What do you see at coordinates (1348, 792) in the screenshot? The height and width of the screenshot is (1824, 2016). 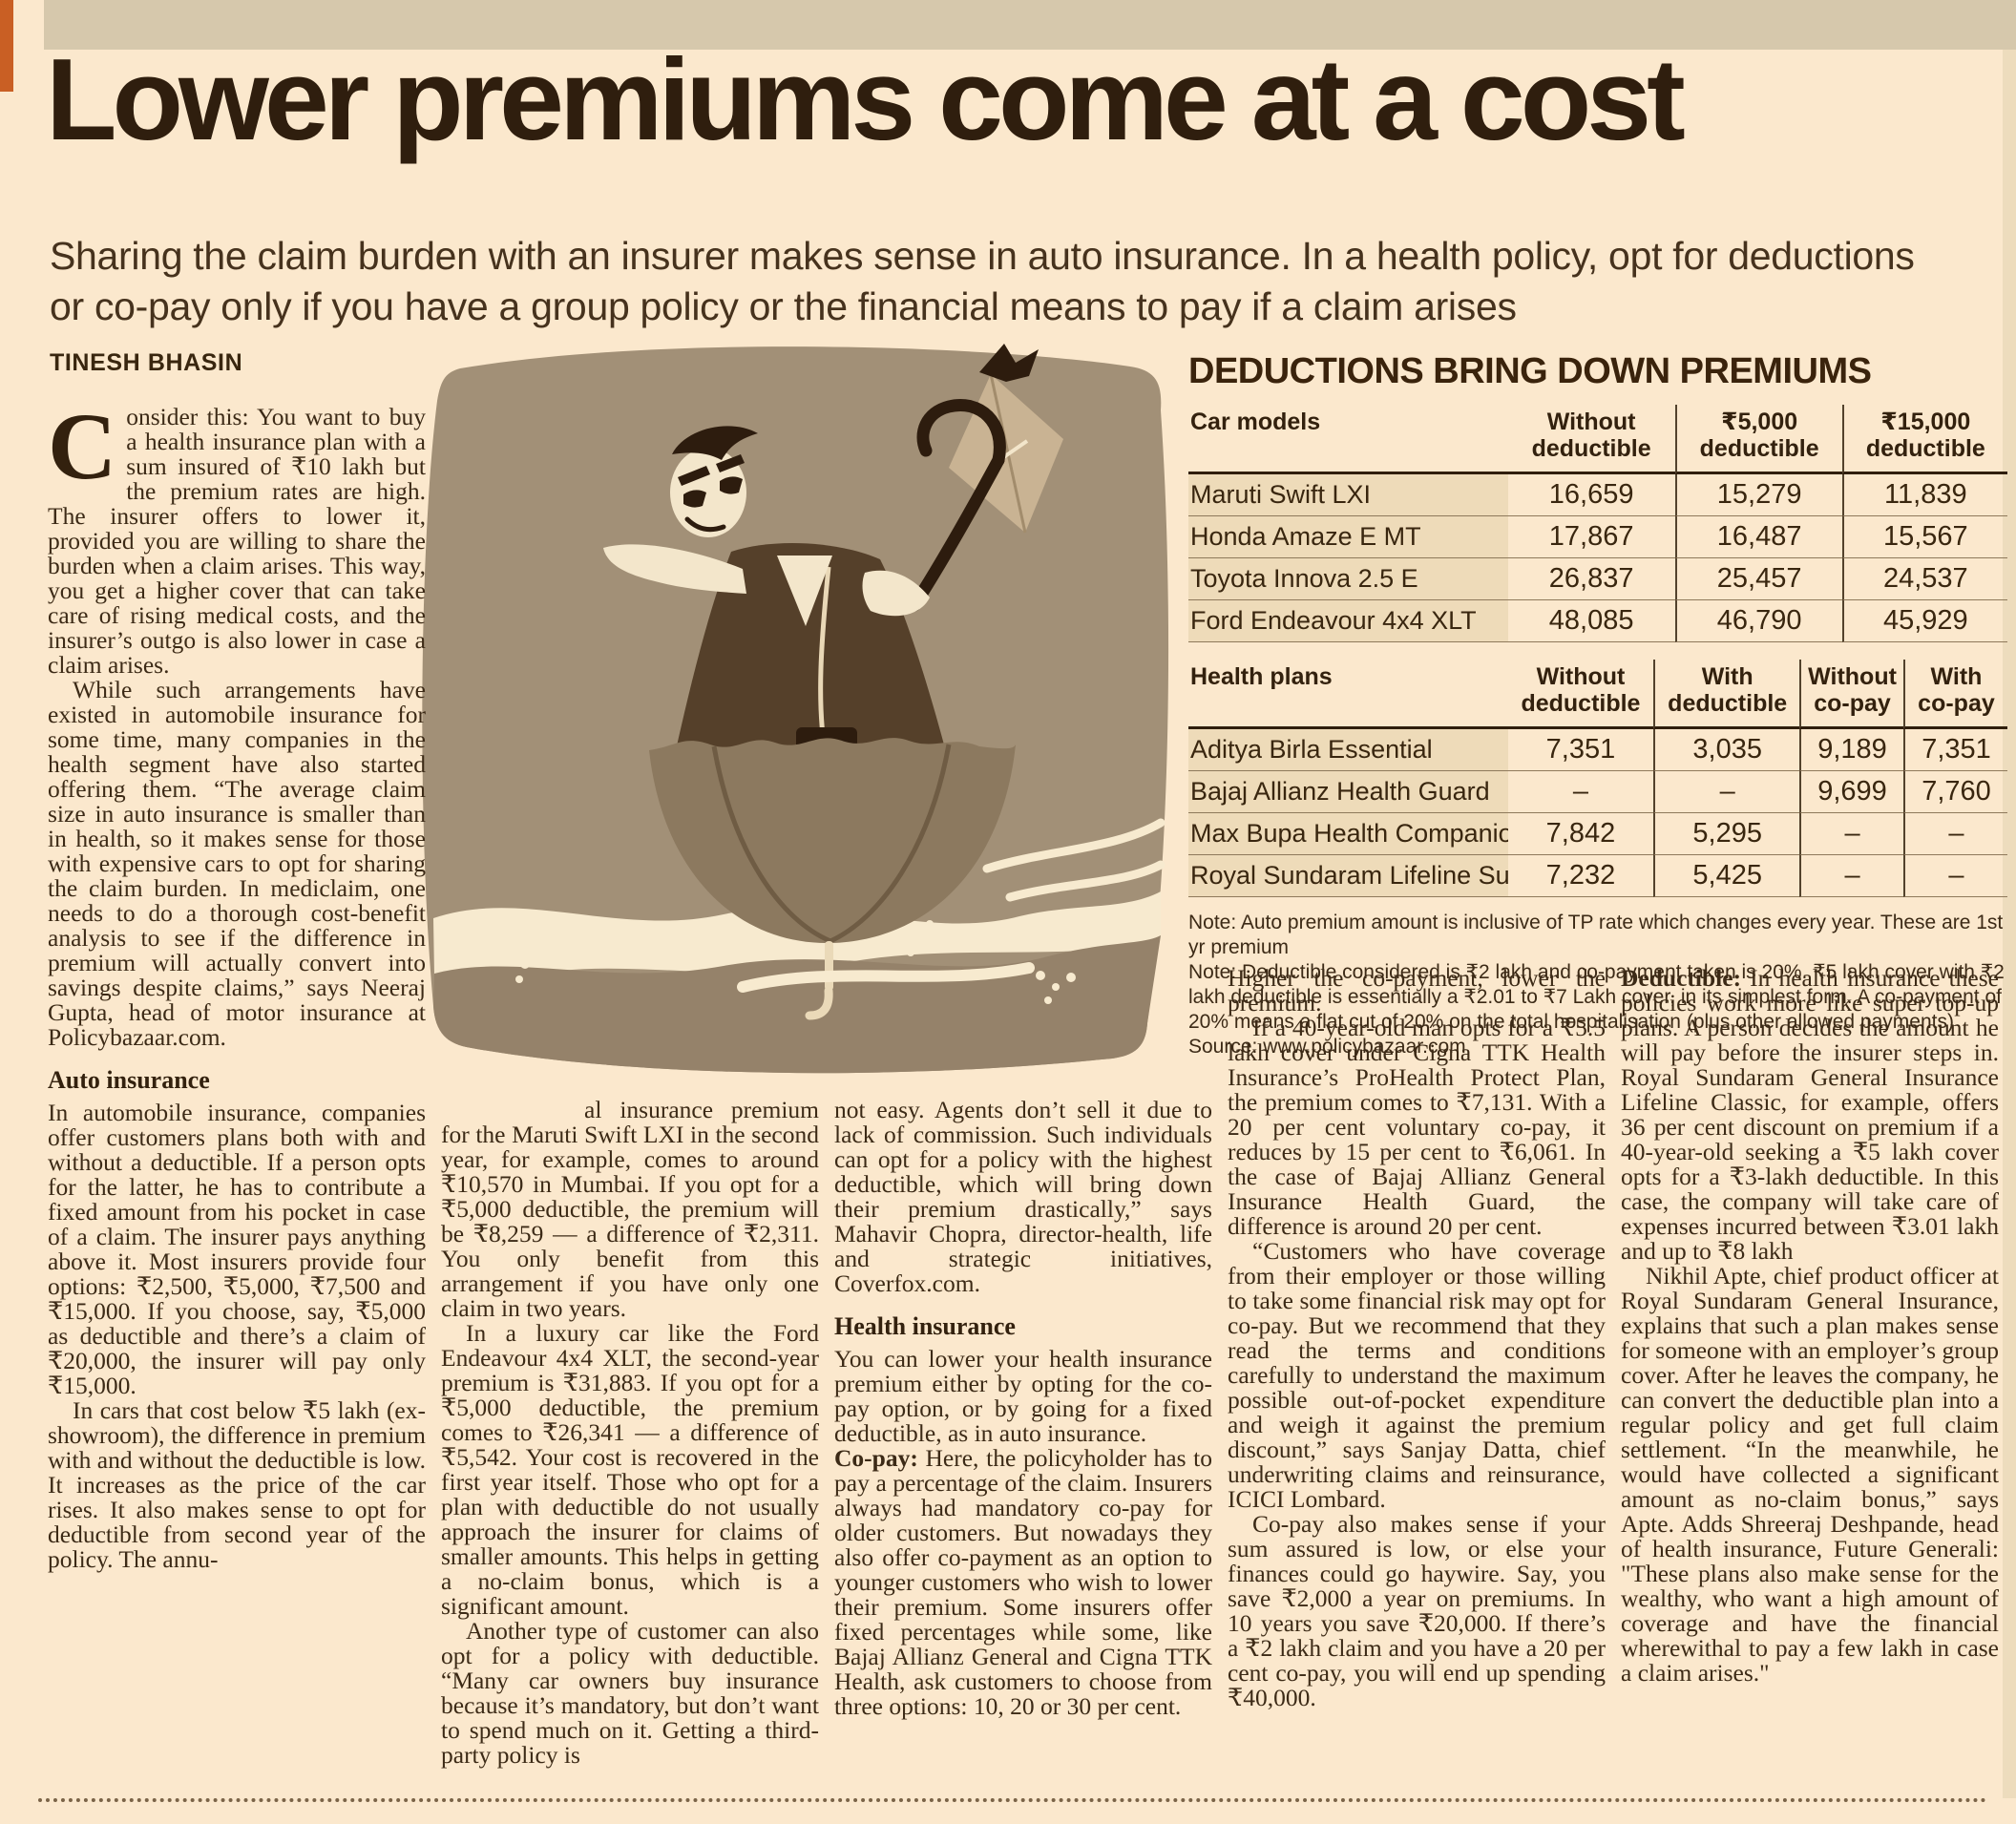 I see `row-name-cell: Bajaj Allianz Health Guard` at bounding box center [1348, 792].